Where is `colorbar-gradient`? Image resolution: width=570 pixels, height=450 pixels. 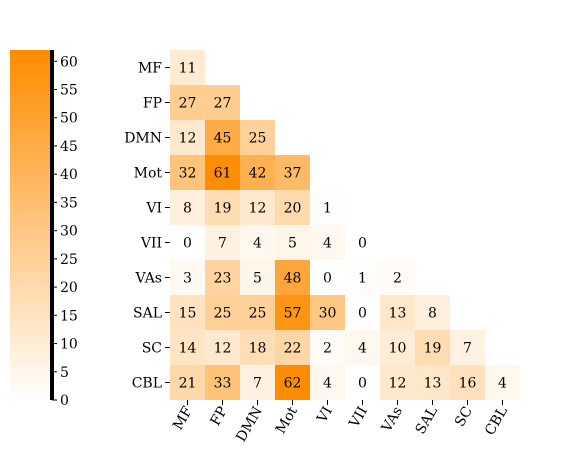 colorbar-gradient is located at coordinates (30, 225).